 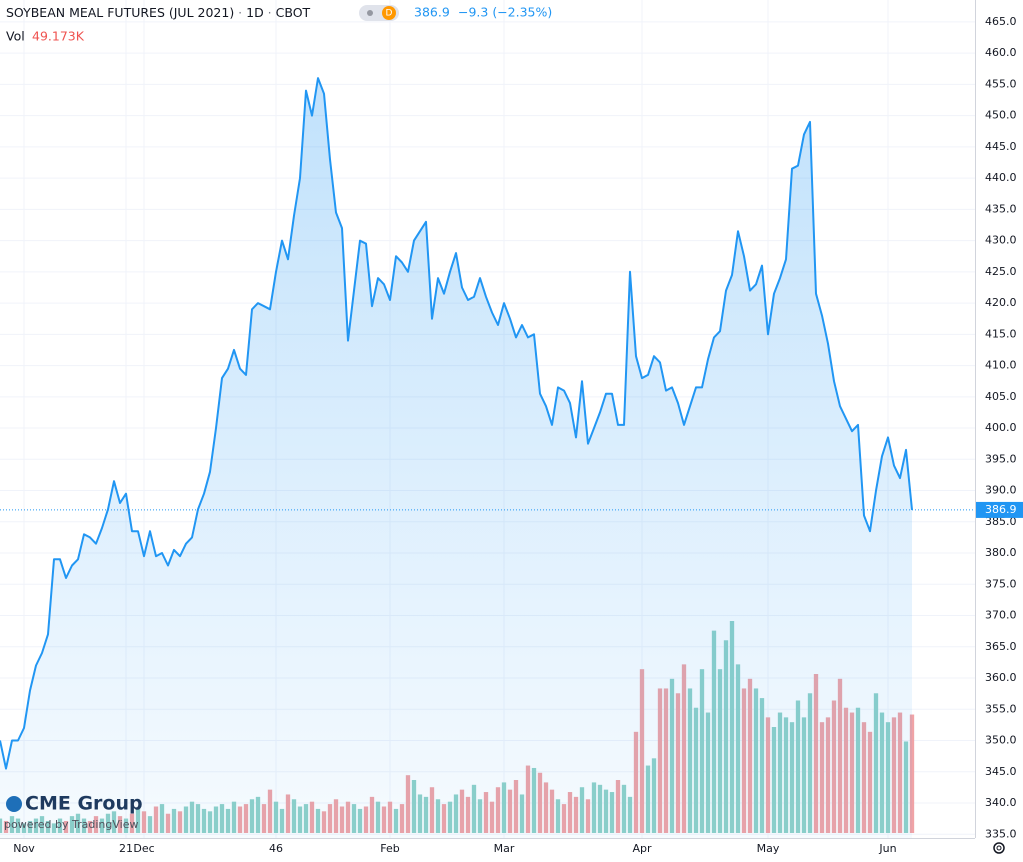 I want to click on y-tick-label: 460.0, so click(x=1001, y=52).